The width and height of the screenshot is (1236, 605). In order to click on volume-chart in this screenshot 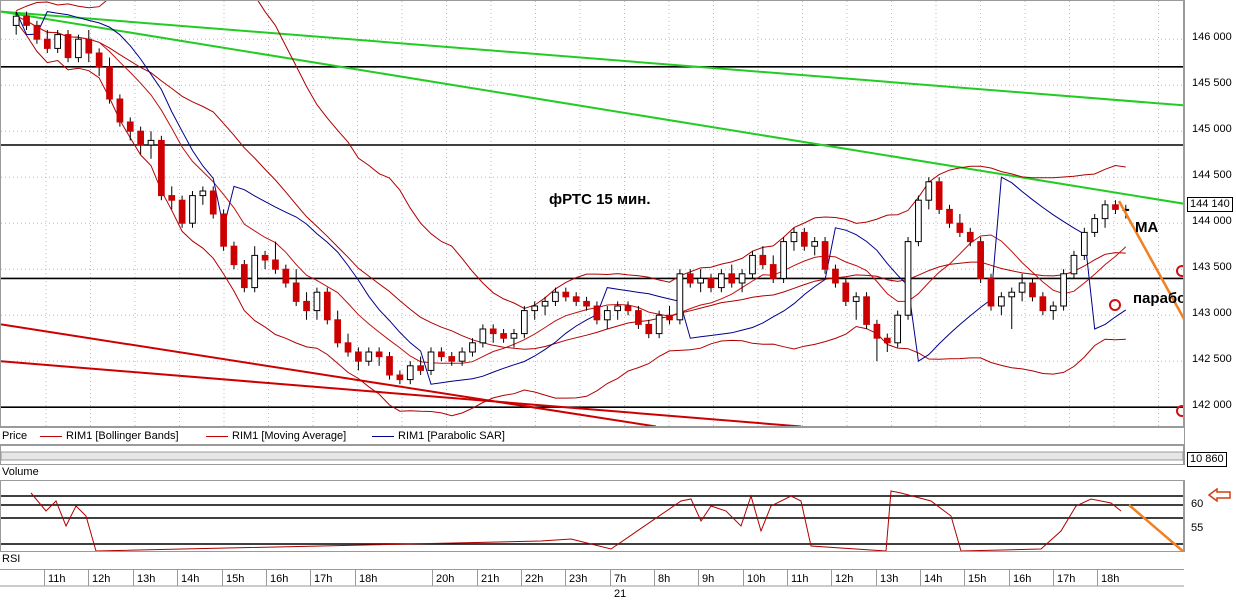, I will do `click(592, 456)`.